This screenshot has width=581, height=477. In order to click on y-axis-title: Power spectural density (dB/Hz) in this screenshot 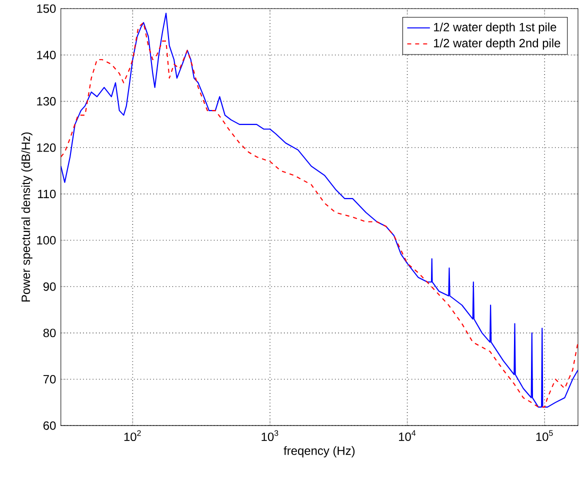, I will do `click(26, 217)`.